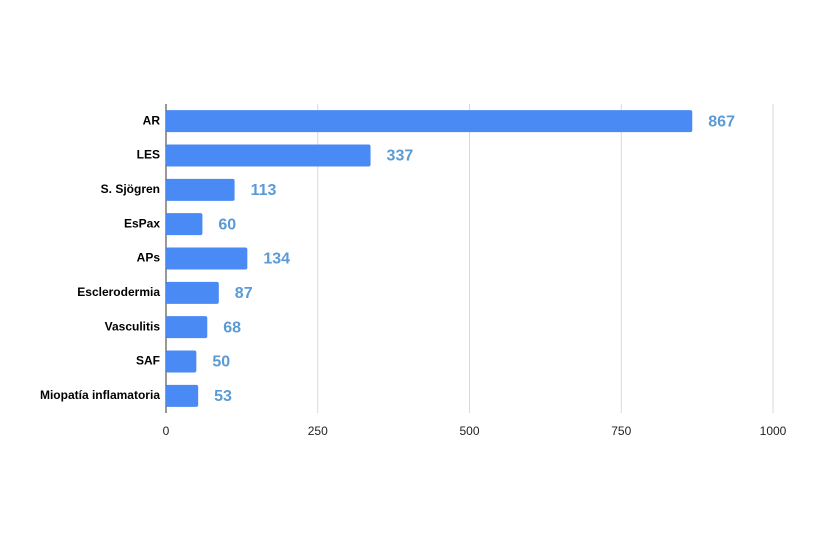  I want to click on y-tick-label: EsPax, so click(142, 223).